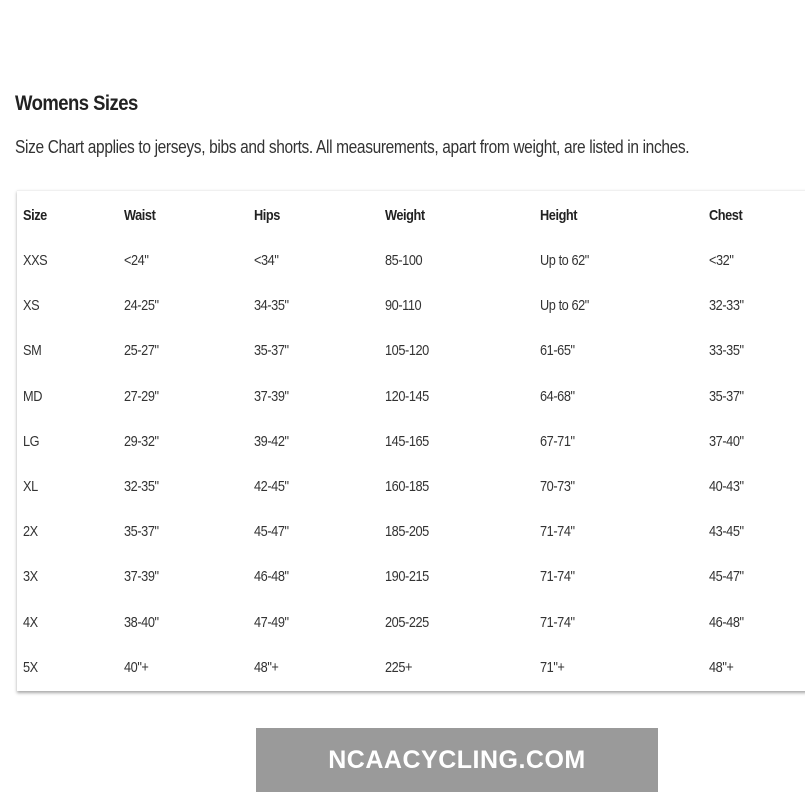 This screenshot has height=805, width=805. I want to click on cell-size: 2X, so click(30, 532).